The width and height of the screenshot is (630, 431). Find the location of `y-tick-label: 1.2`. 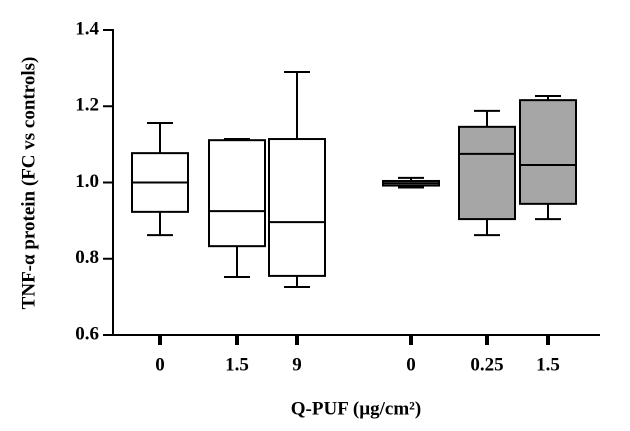

y-tick-label: 1.2 is located at coordinates (87, 105).